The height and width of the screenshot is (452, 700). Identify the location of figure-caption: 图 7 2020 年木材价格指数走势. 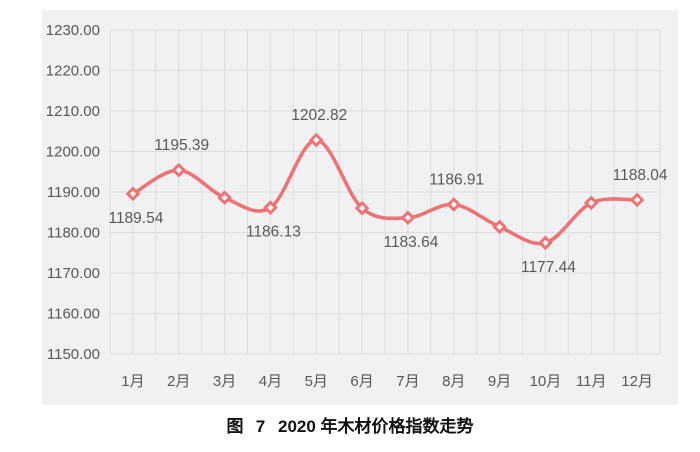
(350, 427).